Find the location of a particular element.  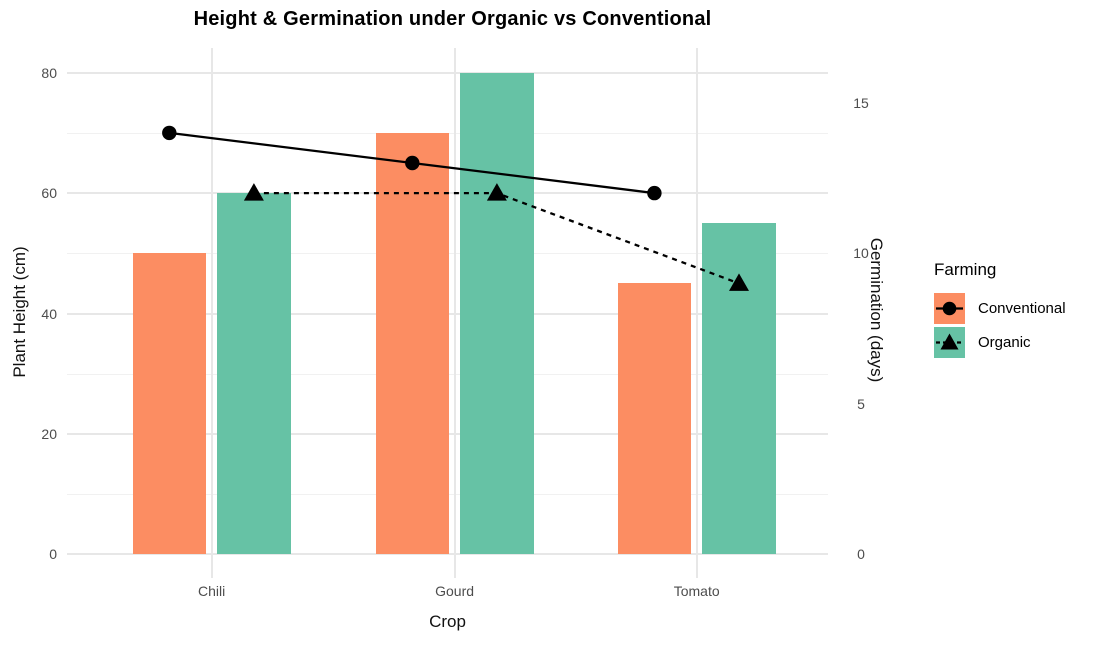

y-axis-left-tick-label: 0 is located at coordinates (53, 554).